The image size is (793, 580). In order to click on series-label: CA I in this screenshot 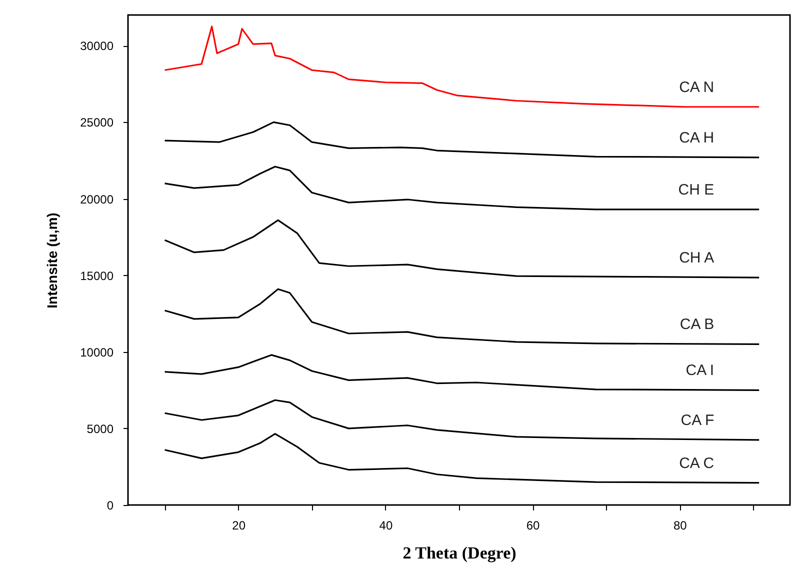, I will do `click(700, 371)`.